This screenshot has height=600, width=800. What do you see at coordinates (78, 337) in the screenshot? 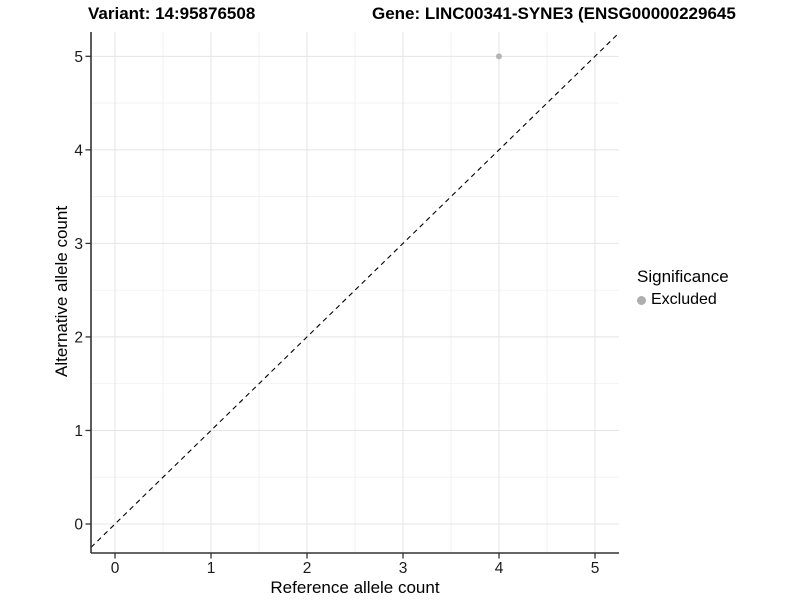
I see `y-tick-label: 2` at bounding box center [78, 337].